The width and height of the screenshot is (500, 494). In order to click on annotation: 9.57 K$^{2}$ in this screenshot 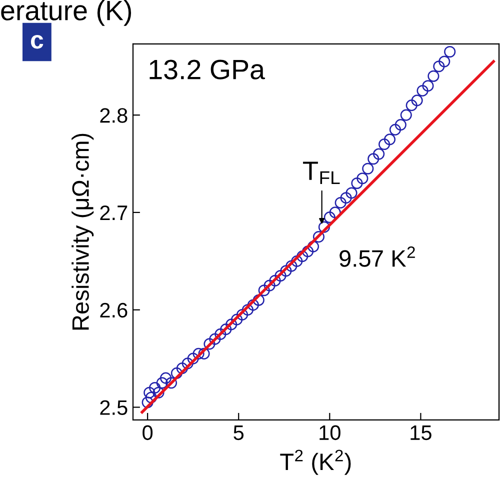, I will do `click(377, 256)`.